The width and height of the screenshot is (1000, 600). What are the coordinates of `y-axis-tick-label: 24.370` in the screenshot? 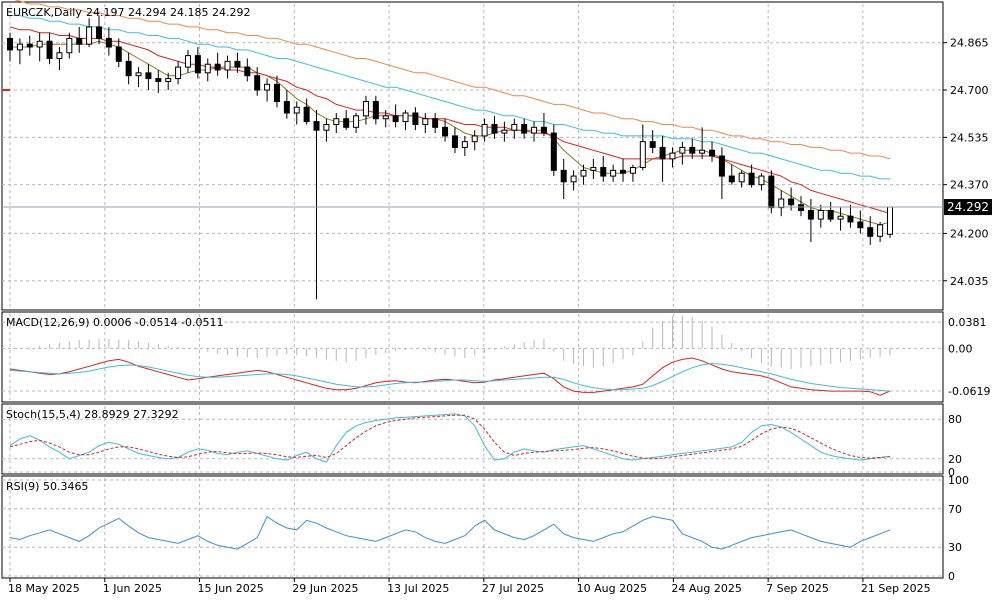 It's located at (969, 185).